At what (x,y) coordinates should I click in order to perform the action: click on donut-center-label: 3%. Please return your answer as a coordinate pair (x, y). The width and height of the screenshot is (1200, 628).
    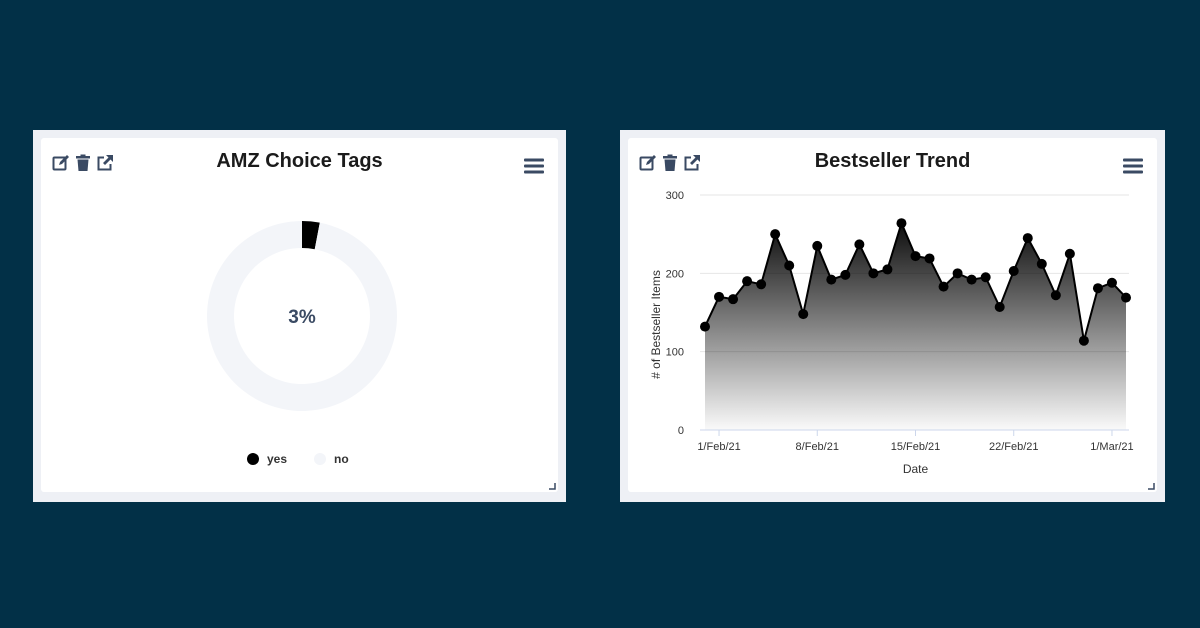
    Looking at the image, I should click on (302, 317).